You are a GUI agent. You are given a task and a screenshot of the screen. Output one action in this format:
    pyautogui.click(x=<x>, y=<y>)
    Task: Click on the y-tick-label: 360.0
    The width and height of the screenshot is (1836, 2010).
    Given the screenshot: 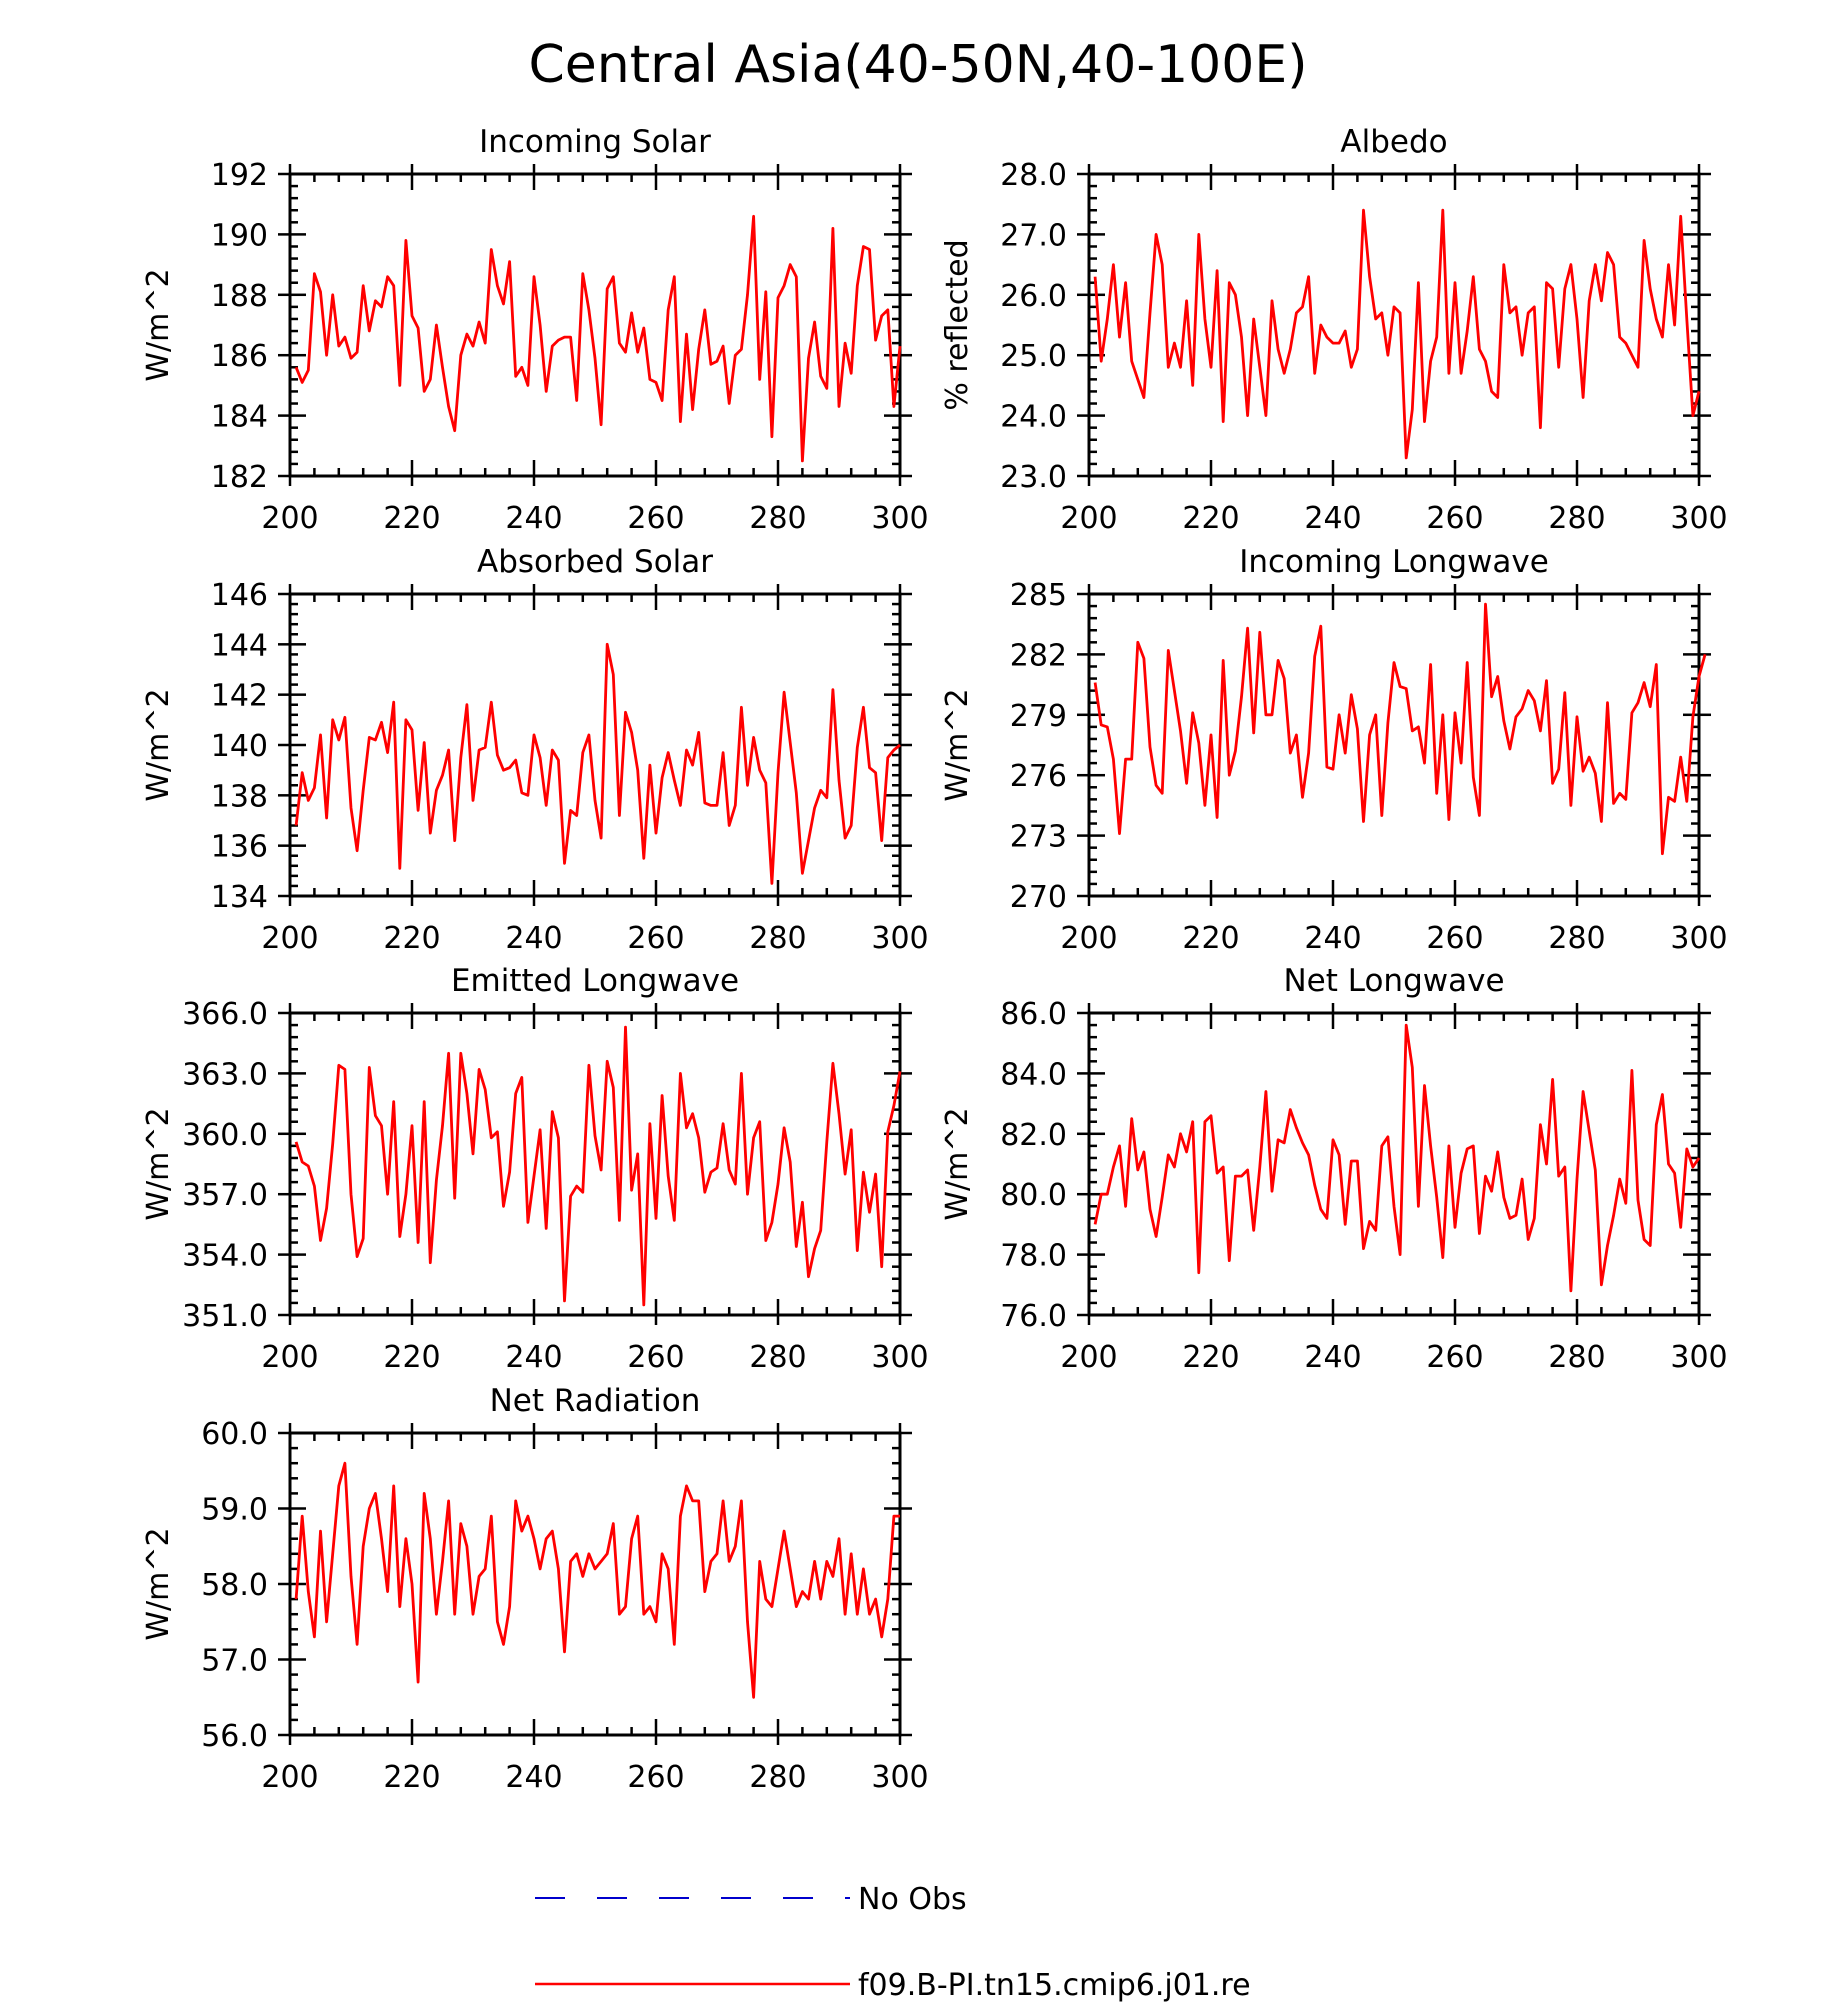 What is the action you would take?
    pyautogui.click(x=225, y=1135)
    